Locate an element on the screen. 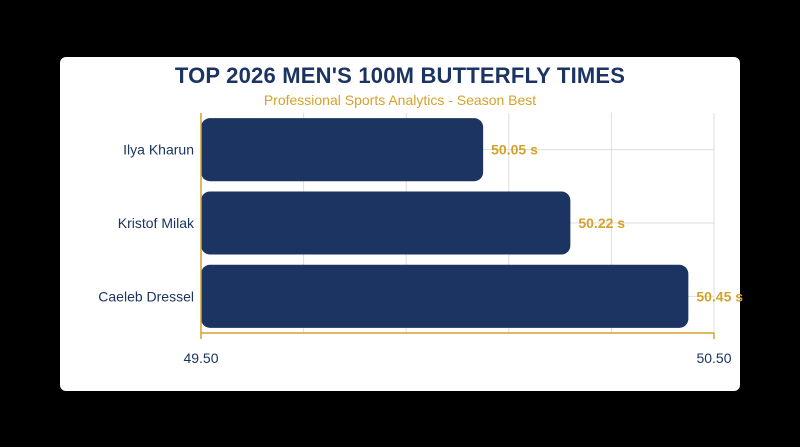  x-tick-label: 49.50 is located at coordinates (200, 358).